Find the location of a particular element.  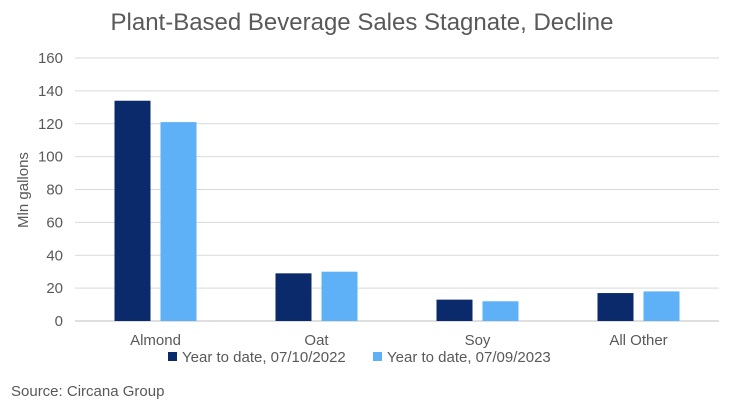

y-axis-label: Mln gallons is located at coordinates (23, 190).